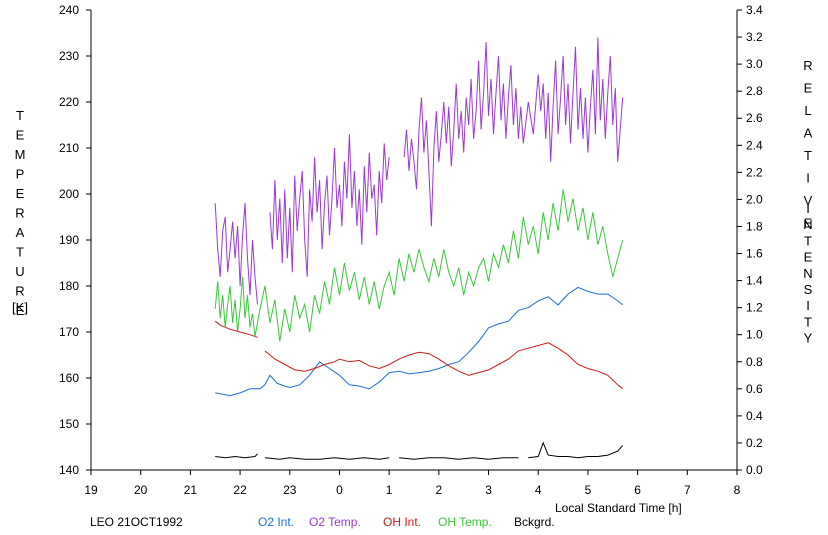 This screenshot has width=828, height=535. What do you see at coordinates (69, 148) in the screenshot?
I see `left-tick-label: 210` at bounding box center [69, 148].